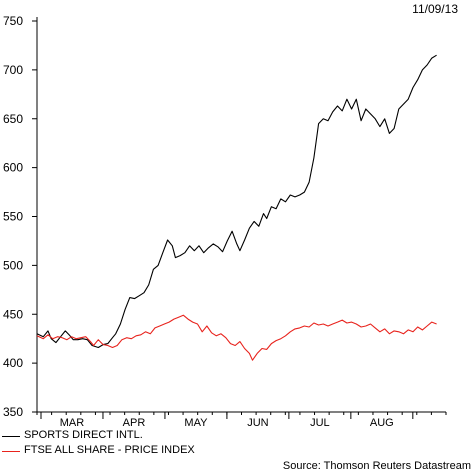  Describe the element at coordinates (376, 466) in the screenshot. I see `source-label: Source: Thomson Reuters Datastream` at that location.